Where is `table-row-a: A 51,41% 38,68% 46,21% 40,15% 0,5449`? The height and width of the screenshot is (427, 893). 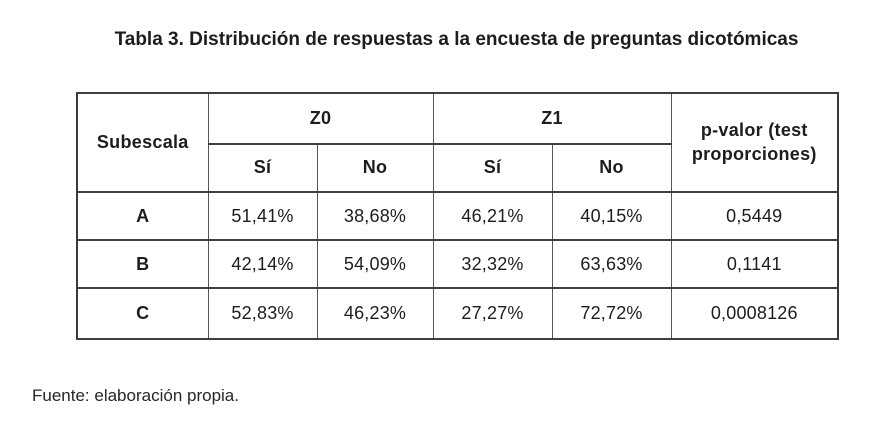 table-row-a: A 51,41% 38,68% 46,21% 40,15% 0,5449 is located at coordinates (457, 216).